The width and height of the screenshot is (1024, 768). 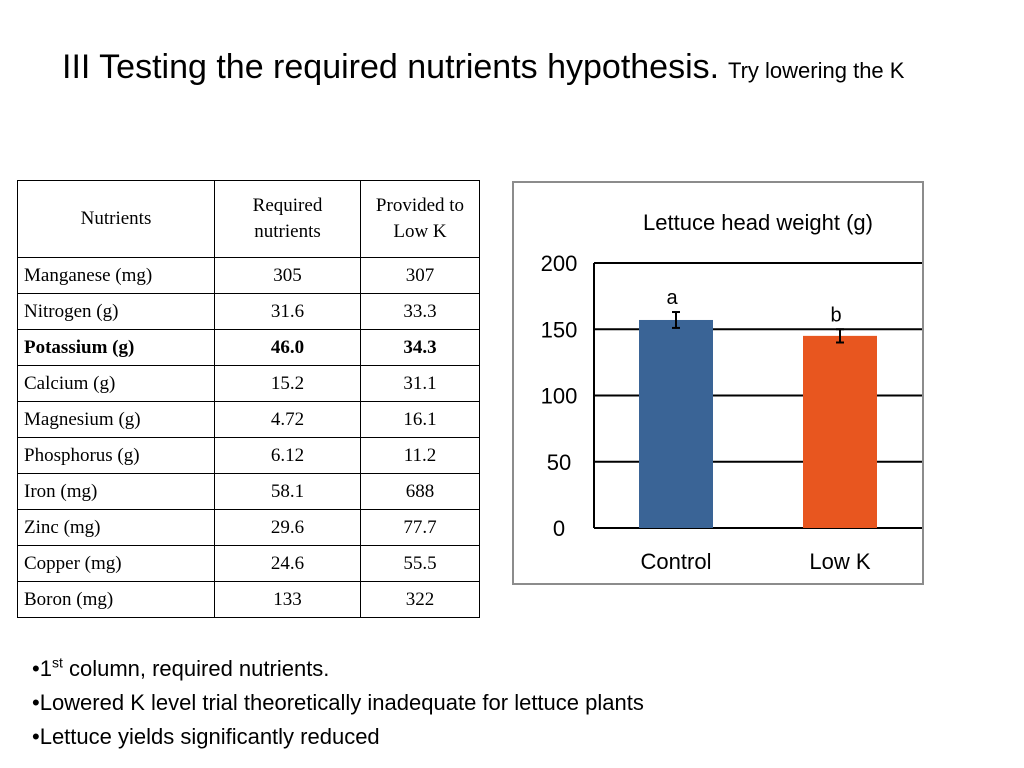 I want to click on significance-label: b, so click(x=835, y=315).